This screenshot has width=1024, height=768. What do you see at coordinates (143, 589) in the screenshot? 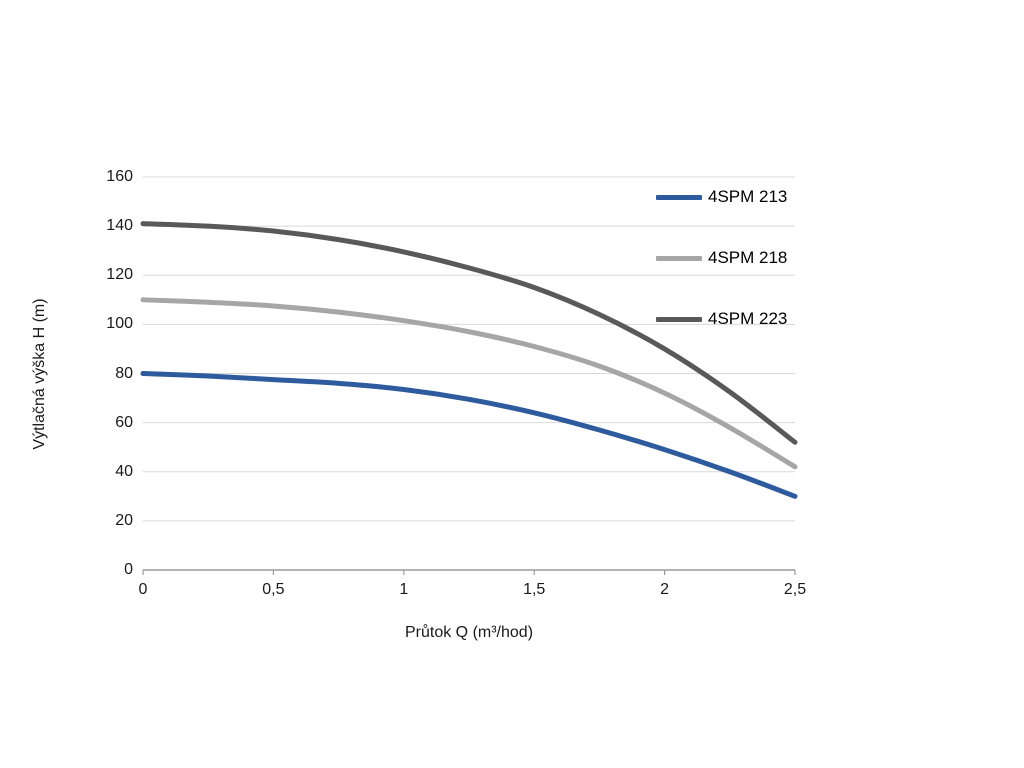
I see `x-tick-label: 0` at bounding box center [143, 589].